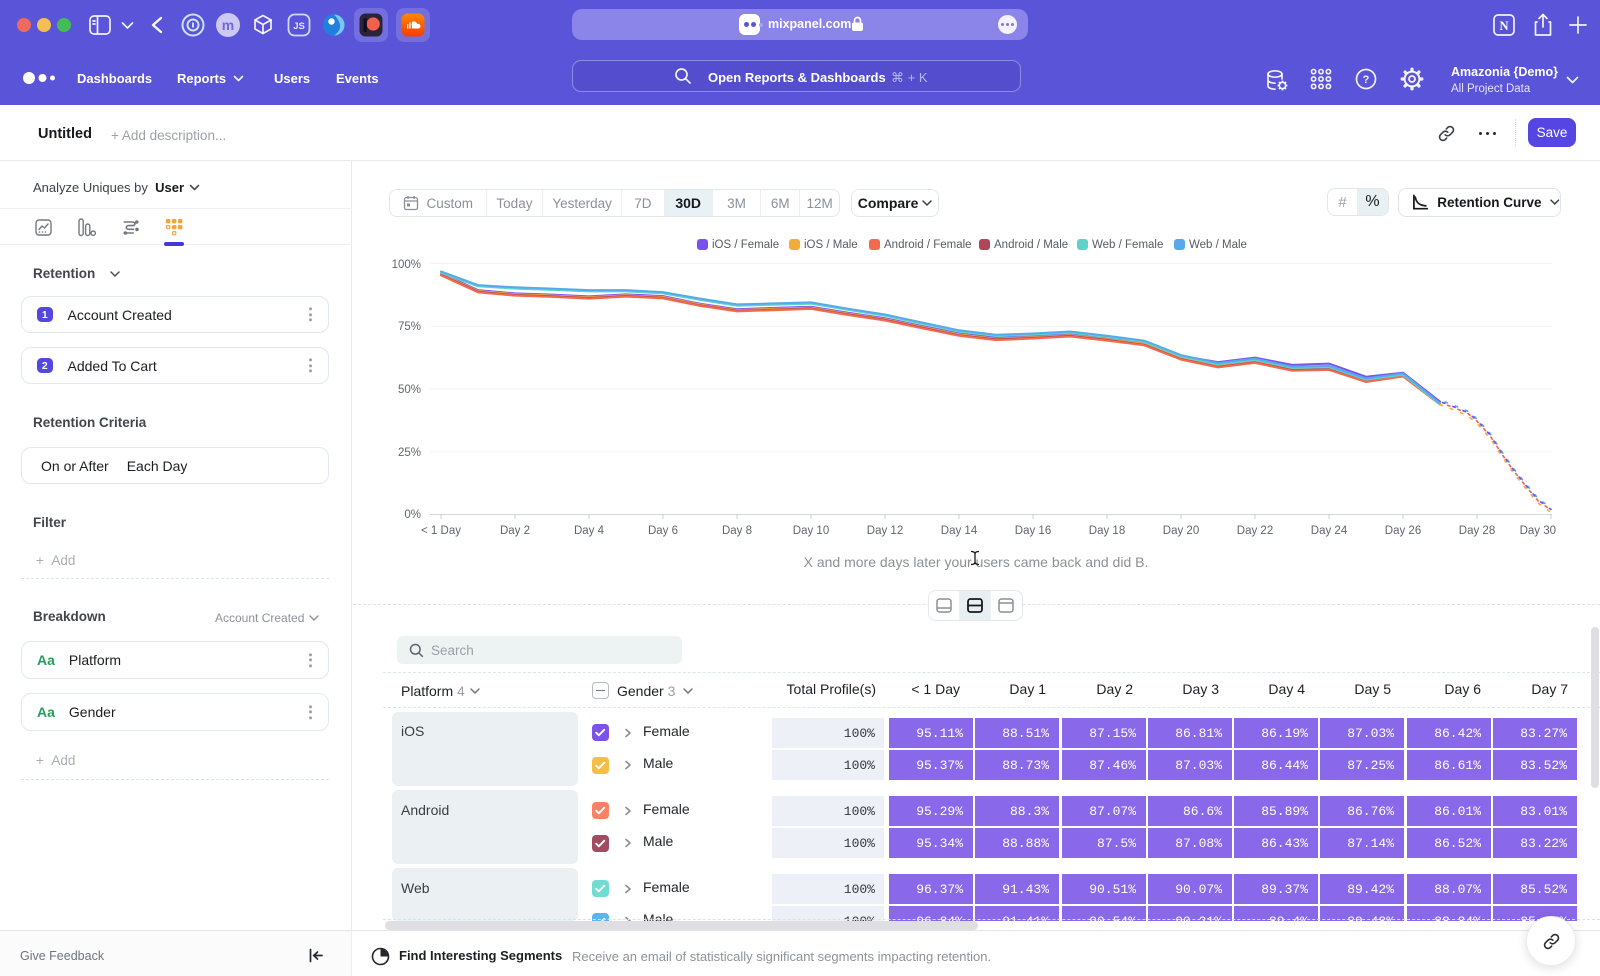 The image size is (1600, 976). I want to click on svg-text: Day 14, so click(959, 531).